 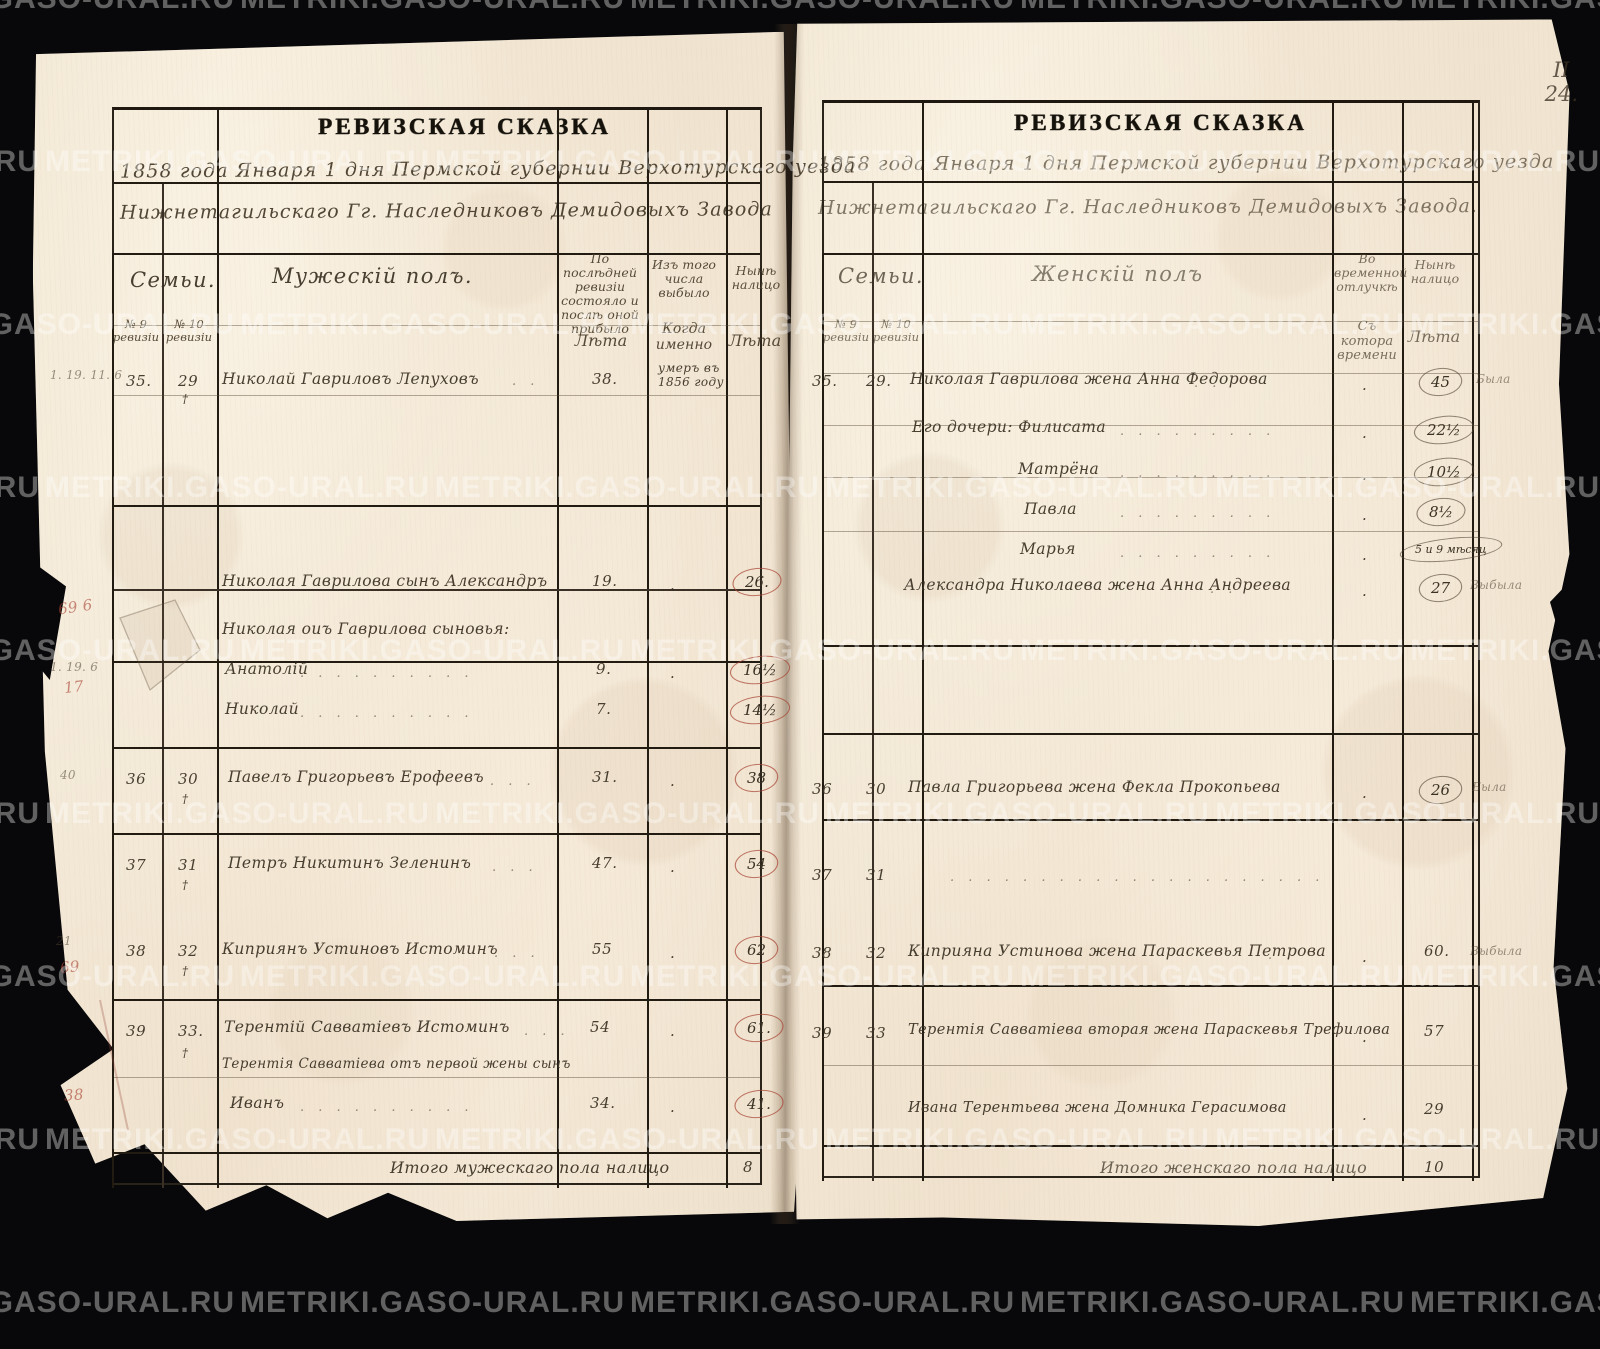 I want to click on right-header-temporary-absence: Во временной отлучкѣ, so click(x=1371, y=272).